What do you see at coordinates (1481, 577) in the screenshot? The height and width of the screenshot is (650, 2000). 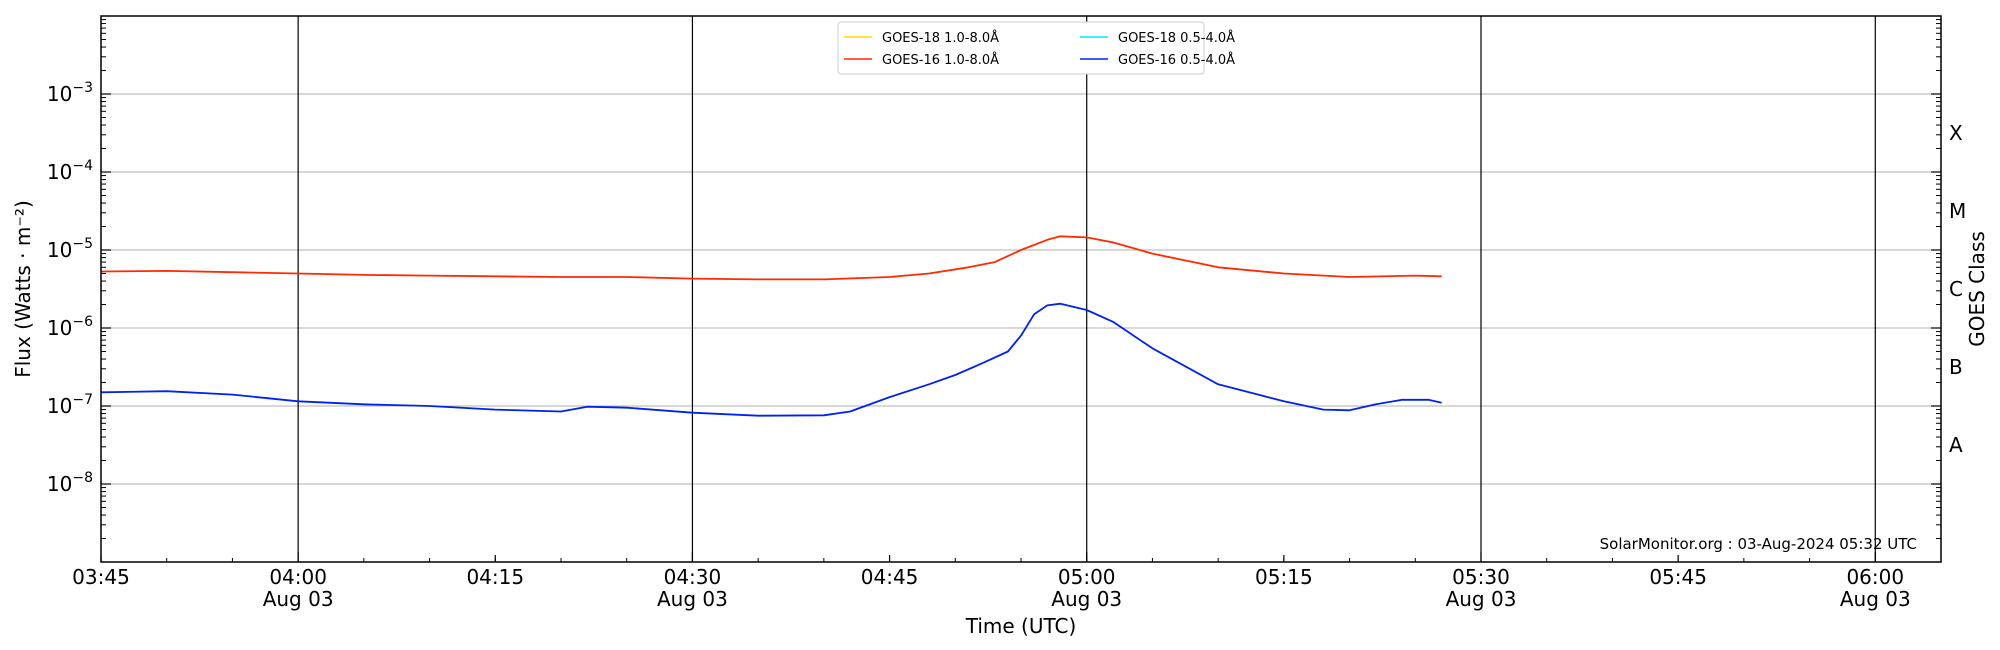 I see `x-tick-label: 05:30` at bounding box center [1481, 577].